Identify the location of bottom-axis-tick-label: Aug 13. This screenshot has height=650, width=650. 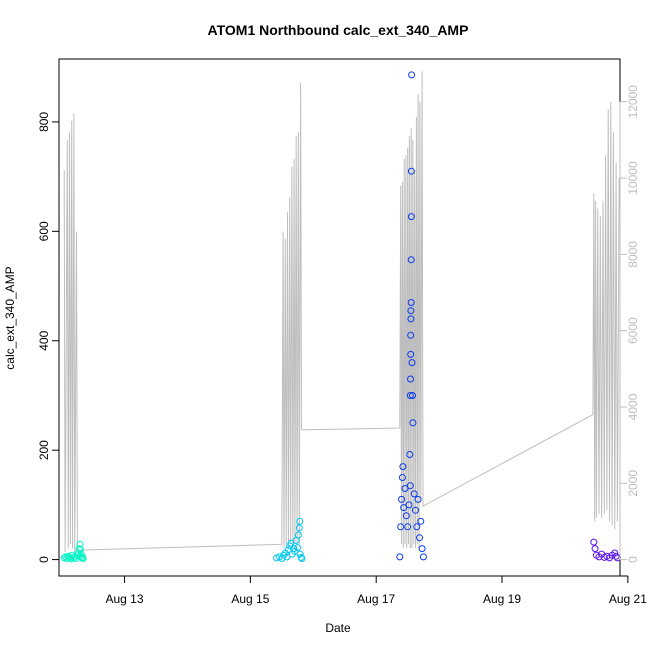
(125, 599).